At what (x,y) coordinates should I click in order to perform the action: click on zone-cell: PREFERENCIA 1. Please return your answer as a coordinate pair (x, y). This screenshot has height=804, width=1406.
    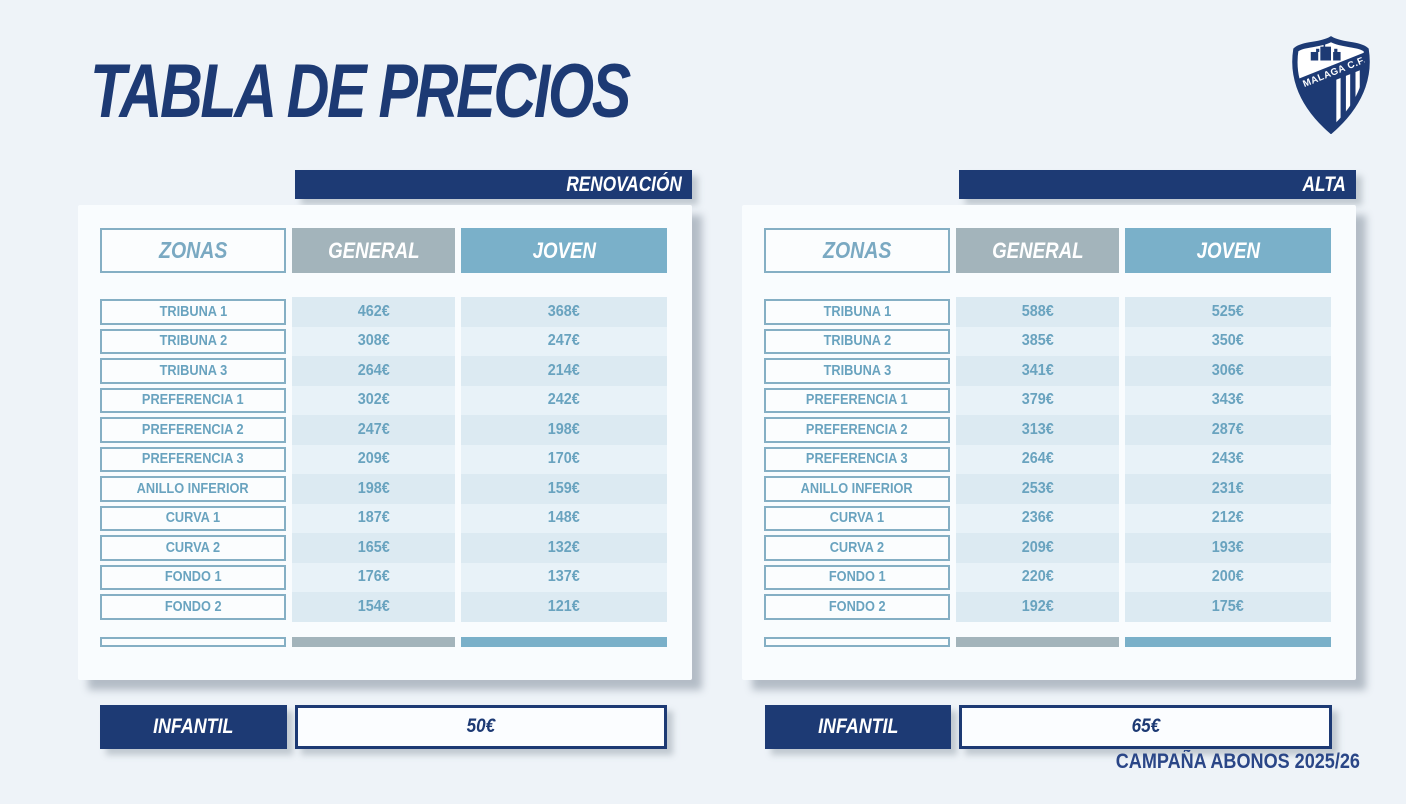
    Looking at the image, I should click on (193, 401).